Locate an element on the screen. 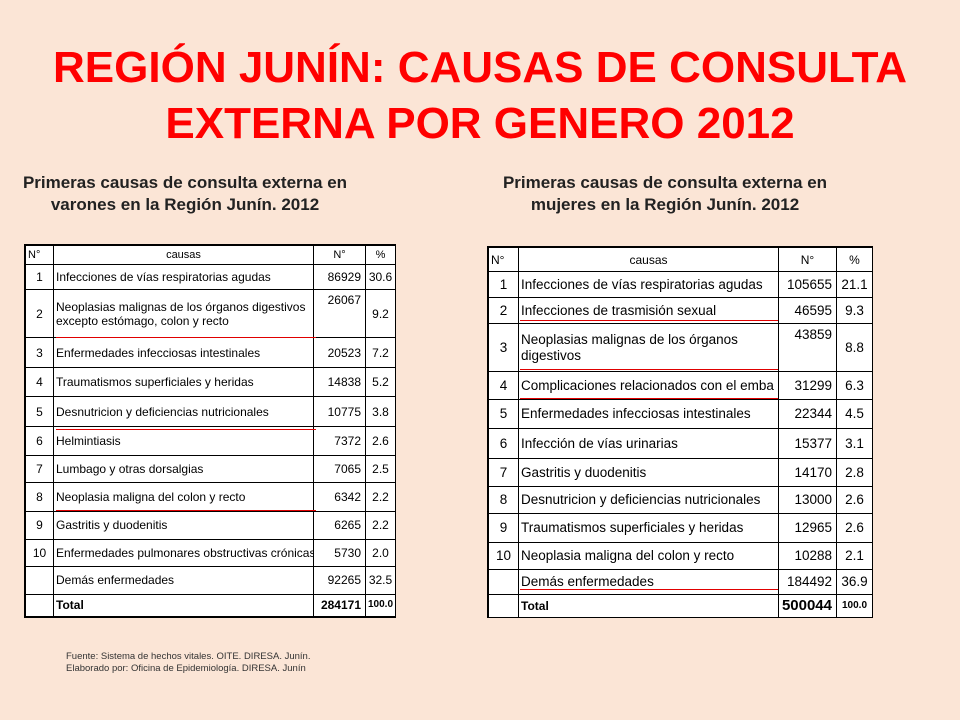  row-count: 22344 is located at coordinates (807, 414).